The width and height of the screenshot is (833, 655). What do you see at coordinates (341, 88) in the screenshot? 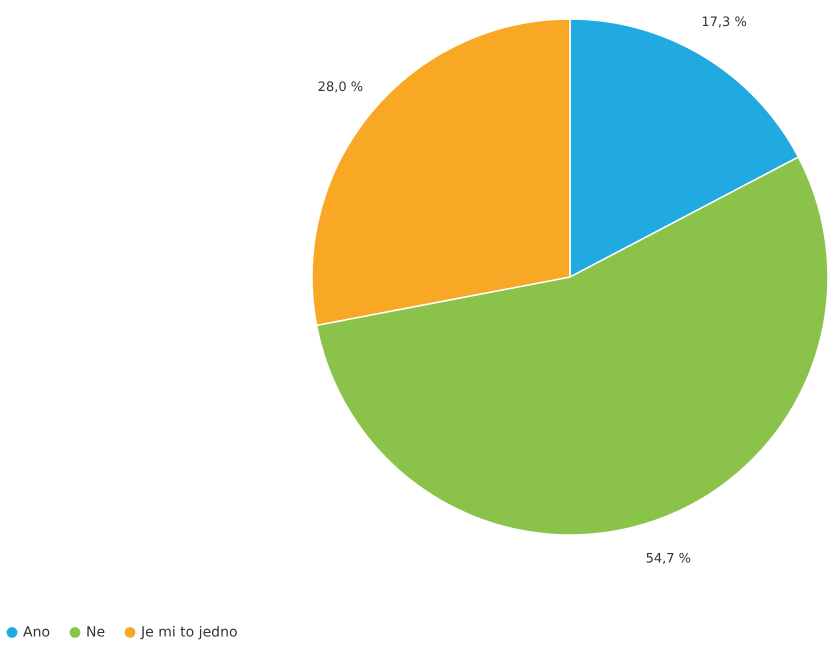
I see `data-label: 28,0 %` at bounding box center [341, 88].